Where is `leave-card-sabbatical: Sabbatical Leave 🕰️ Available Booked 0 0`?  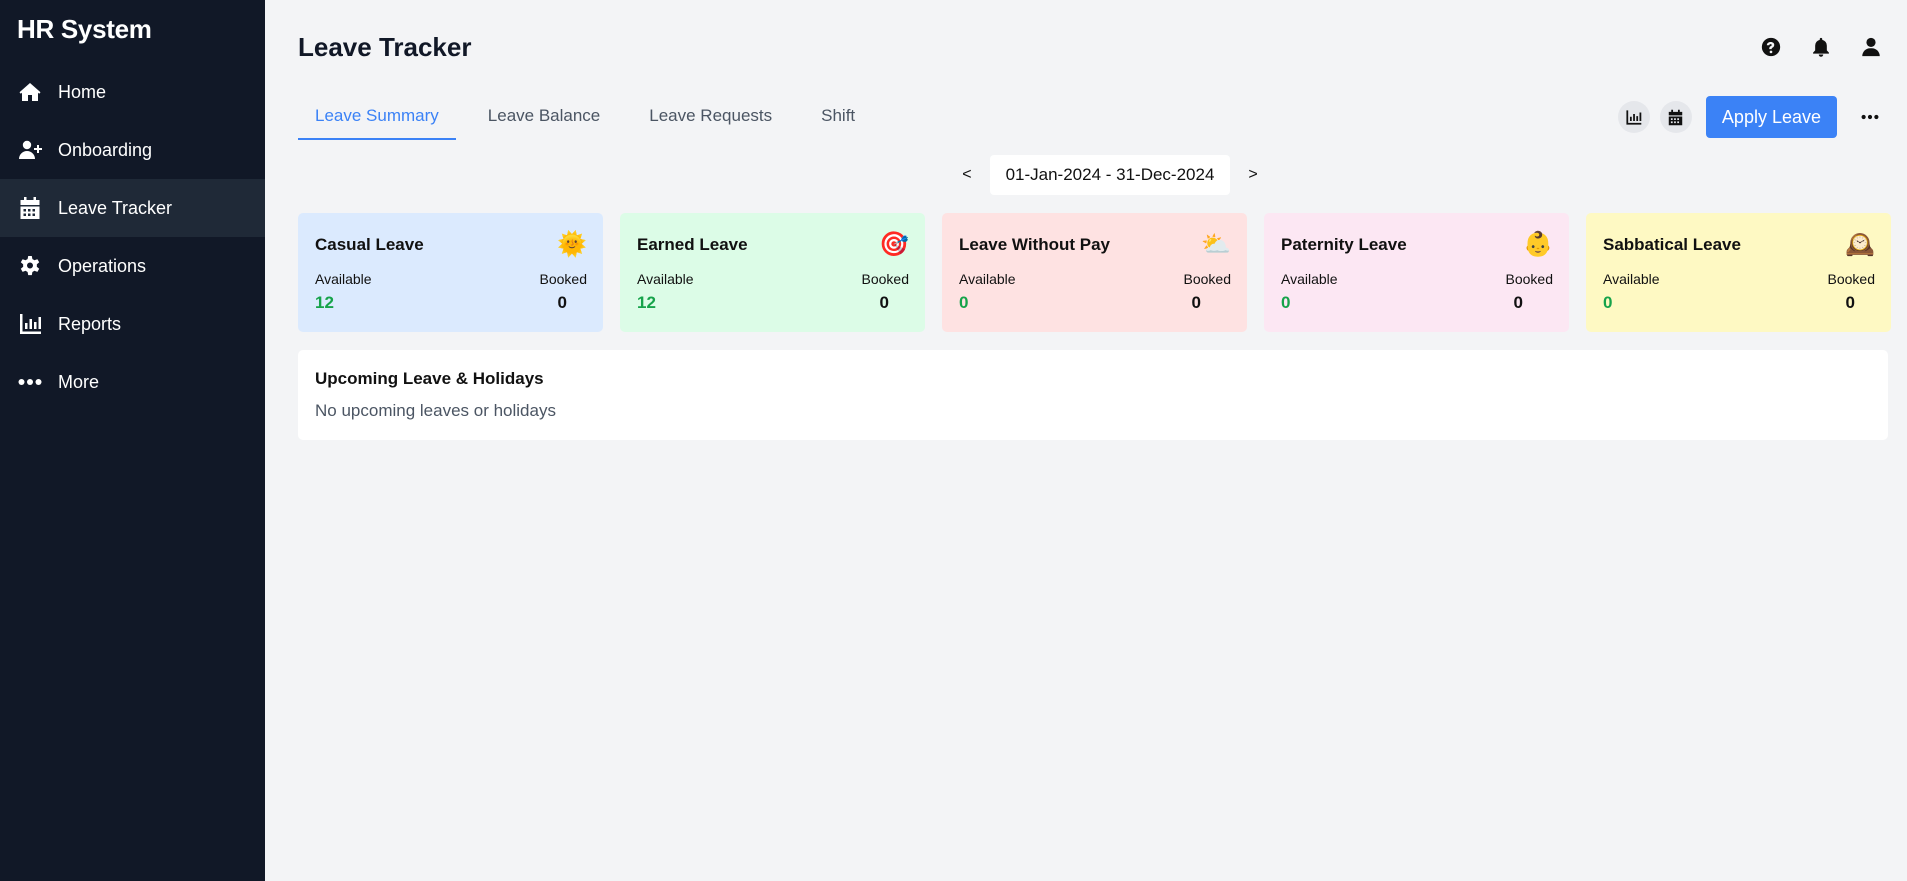
leave-card-sabbatical: Sabbatical Leave 🕰️ Available Booked 0 0 is located at coordinates (1738, 272).